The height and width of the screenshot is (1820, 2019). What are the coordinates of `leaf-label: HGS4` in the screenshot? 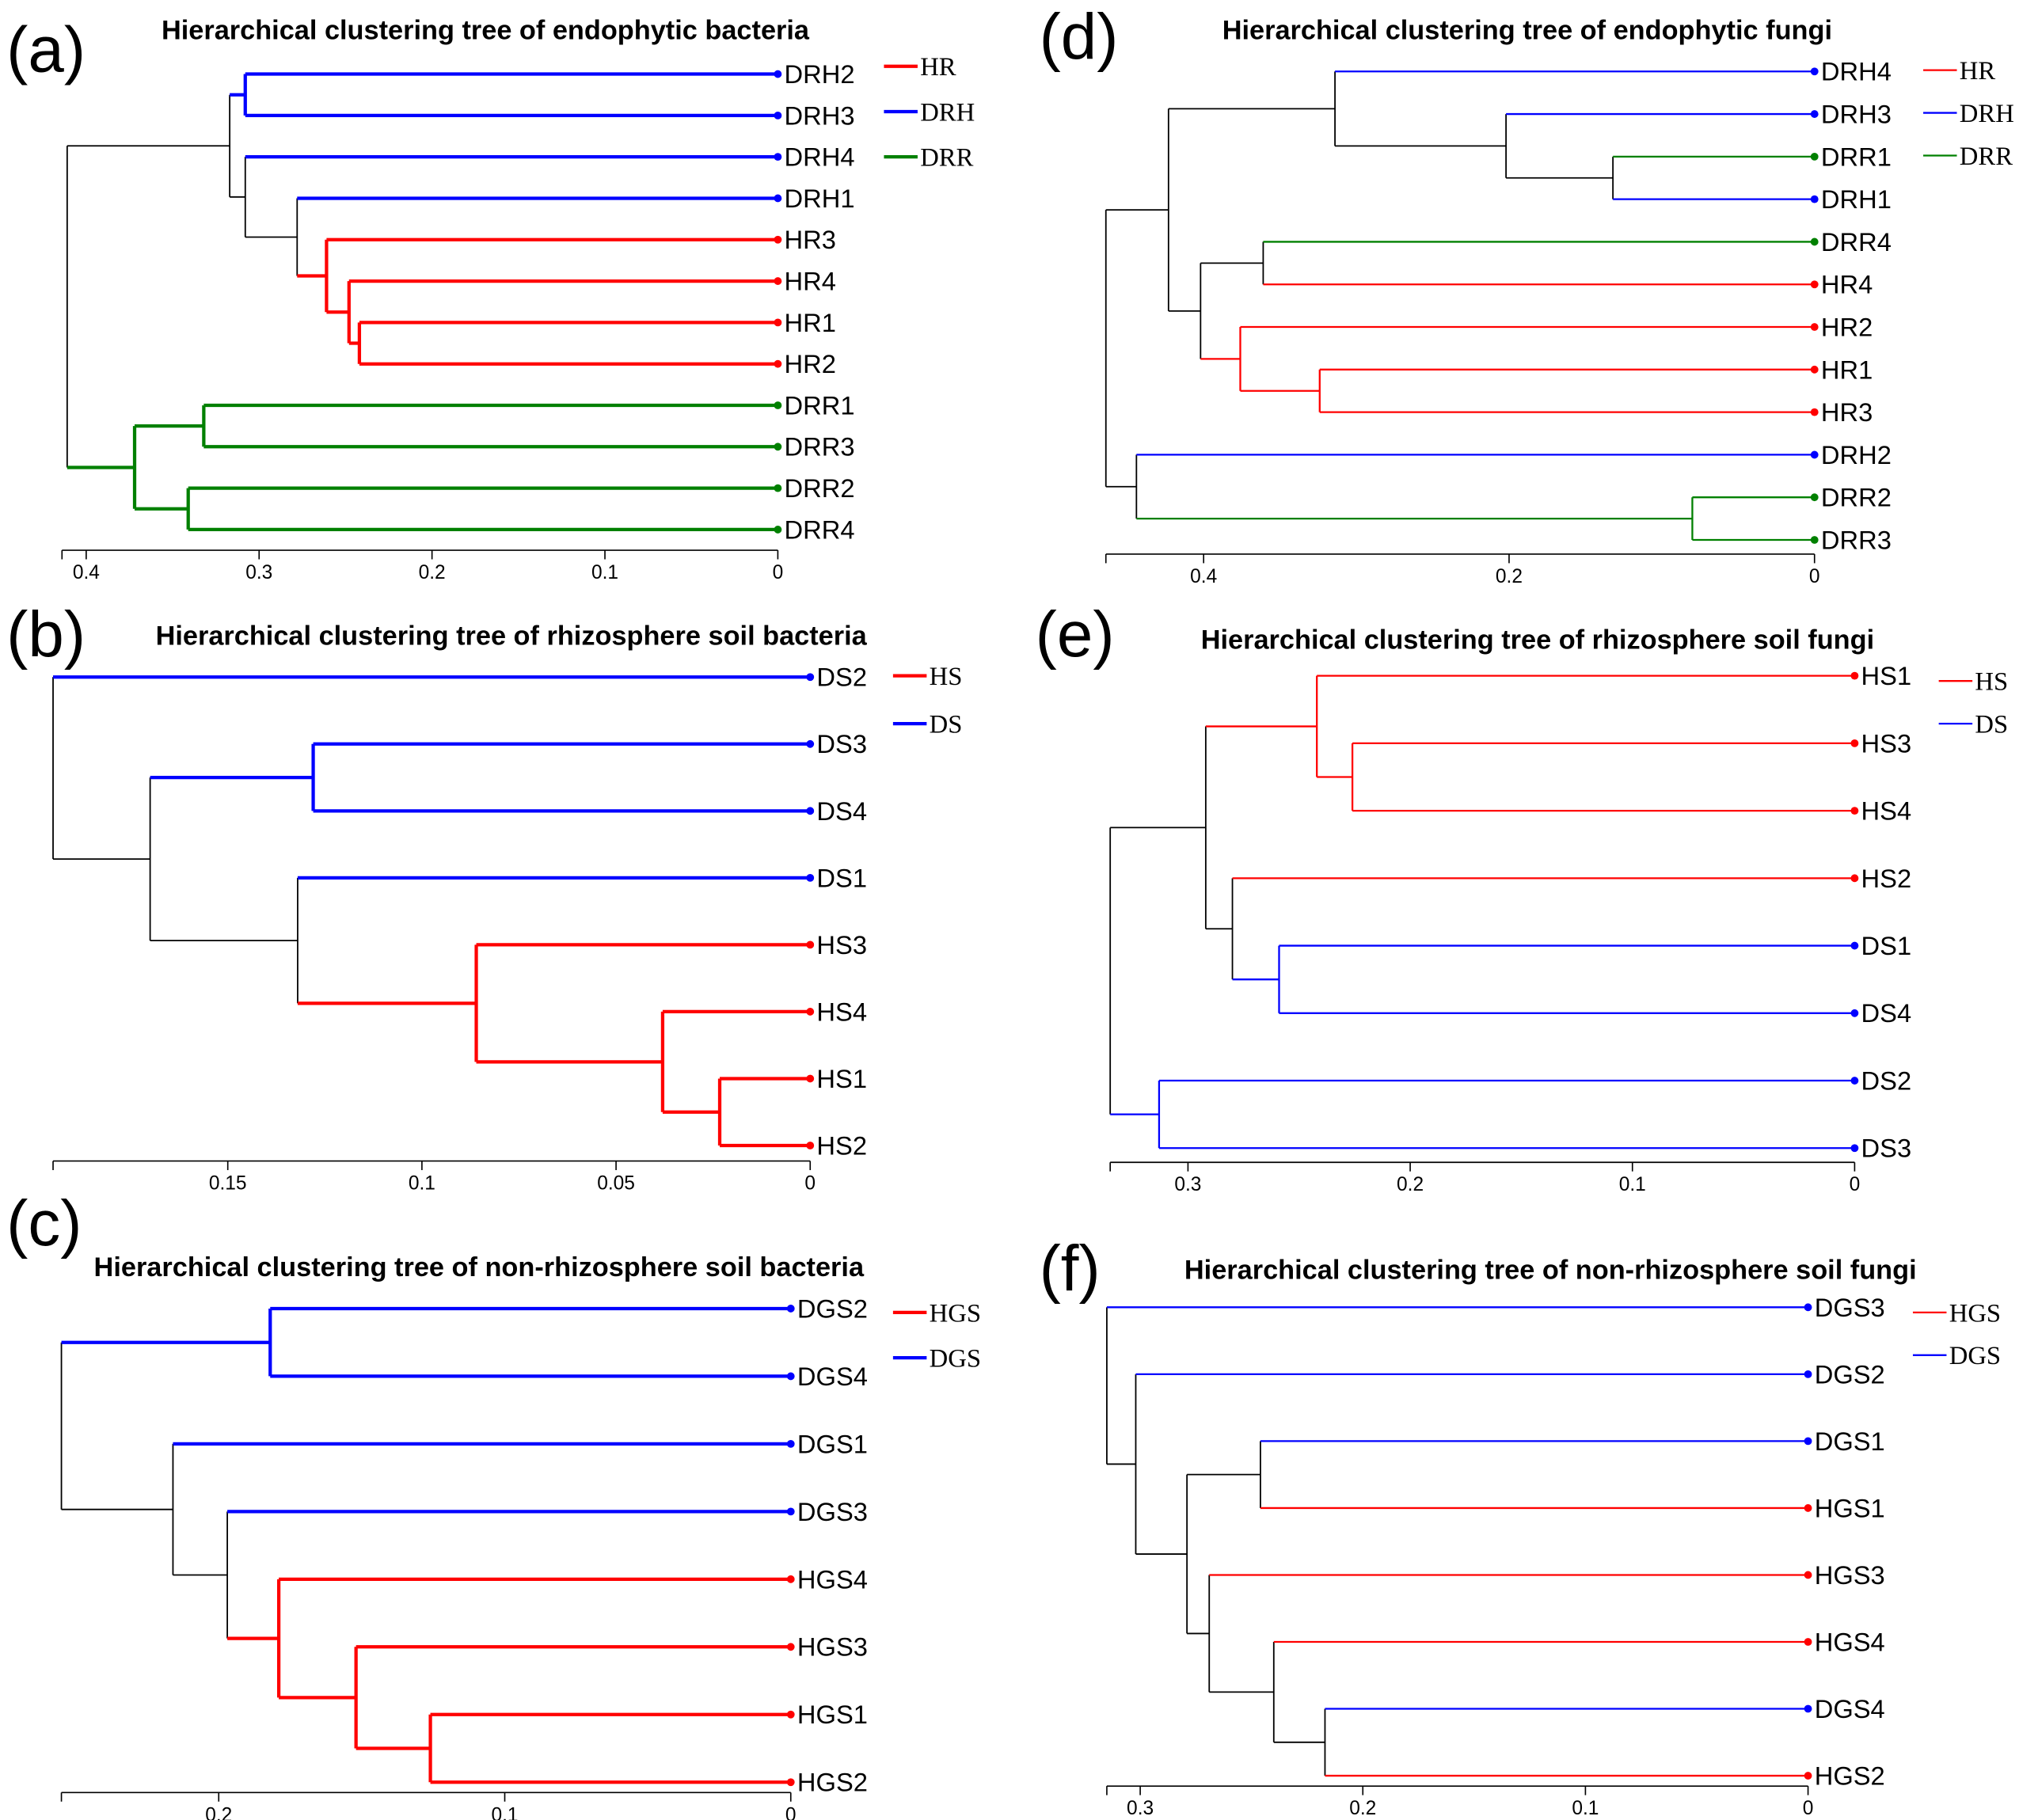 It's located at (832, 1579).